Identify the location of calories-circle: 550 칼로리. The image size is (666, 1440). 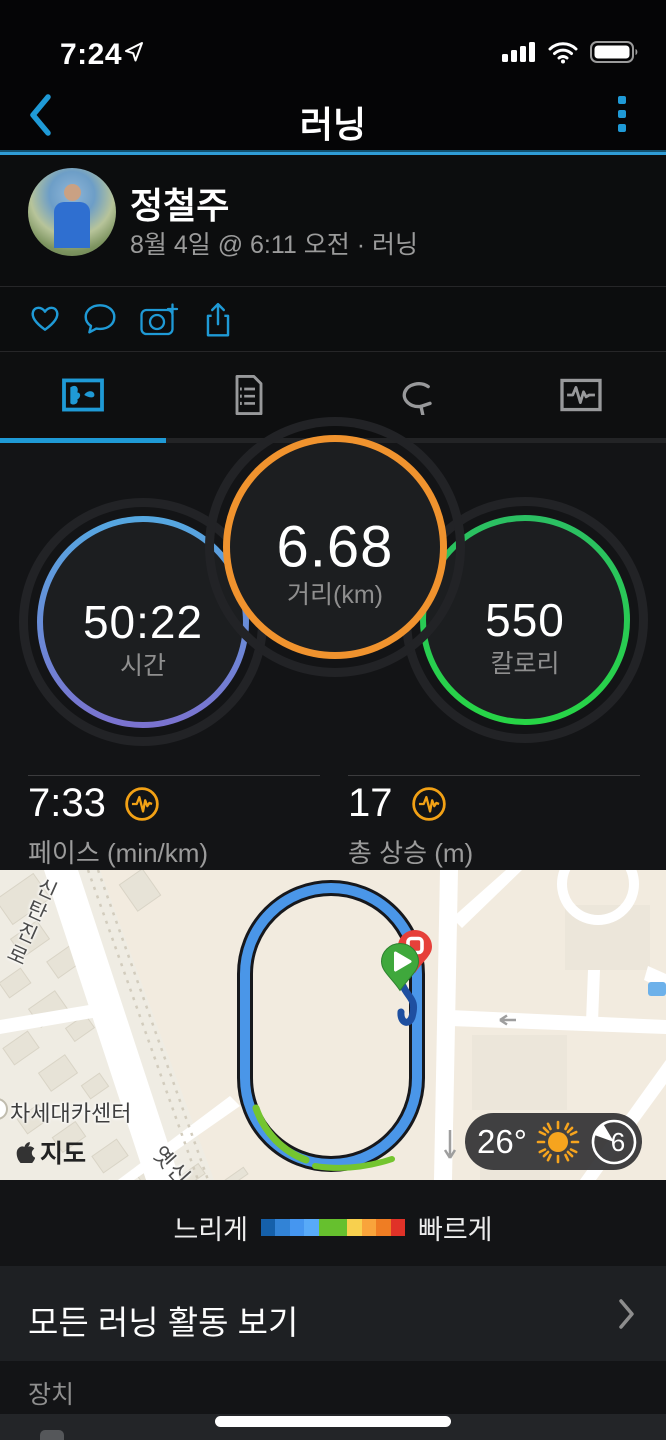
(525, 620).